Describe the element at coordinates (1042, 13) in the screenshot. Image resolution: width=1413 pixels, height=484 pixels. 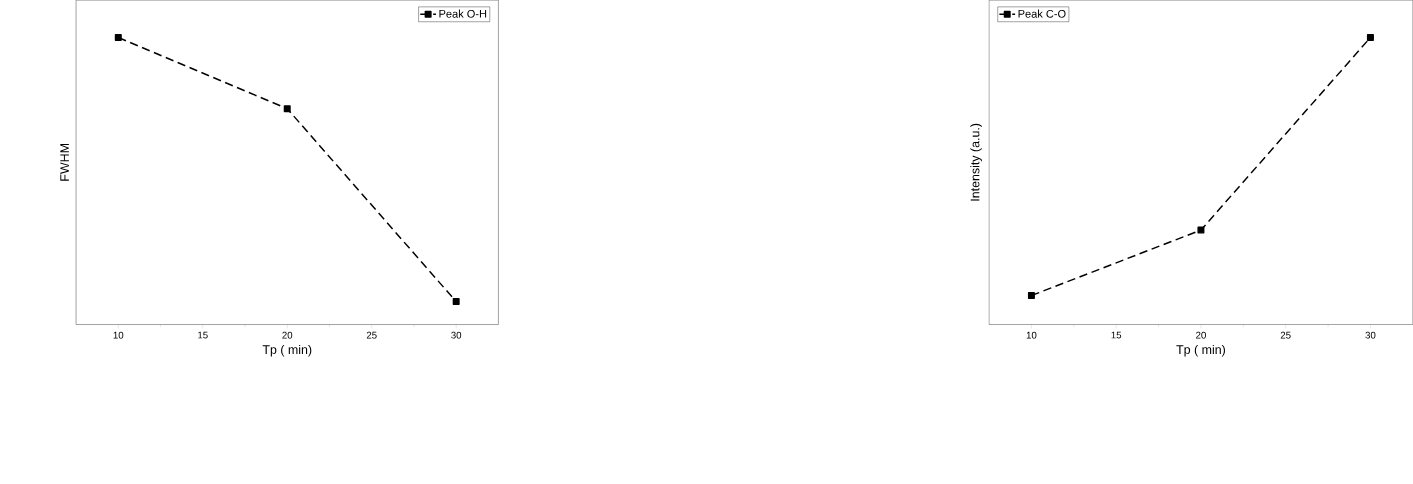
I see `legend-label: Peak C-O` at that location.